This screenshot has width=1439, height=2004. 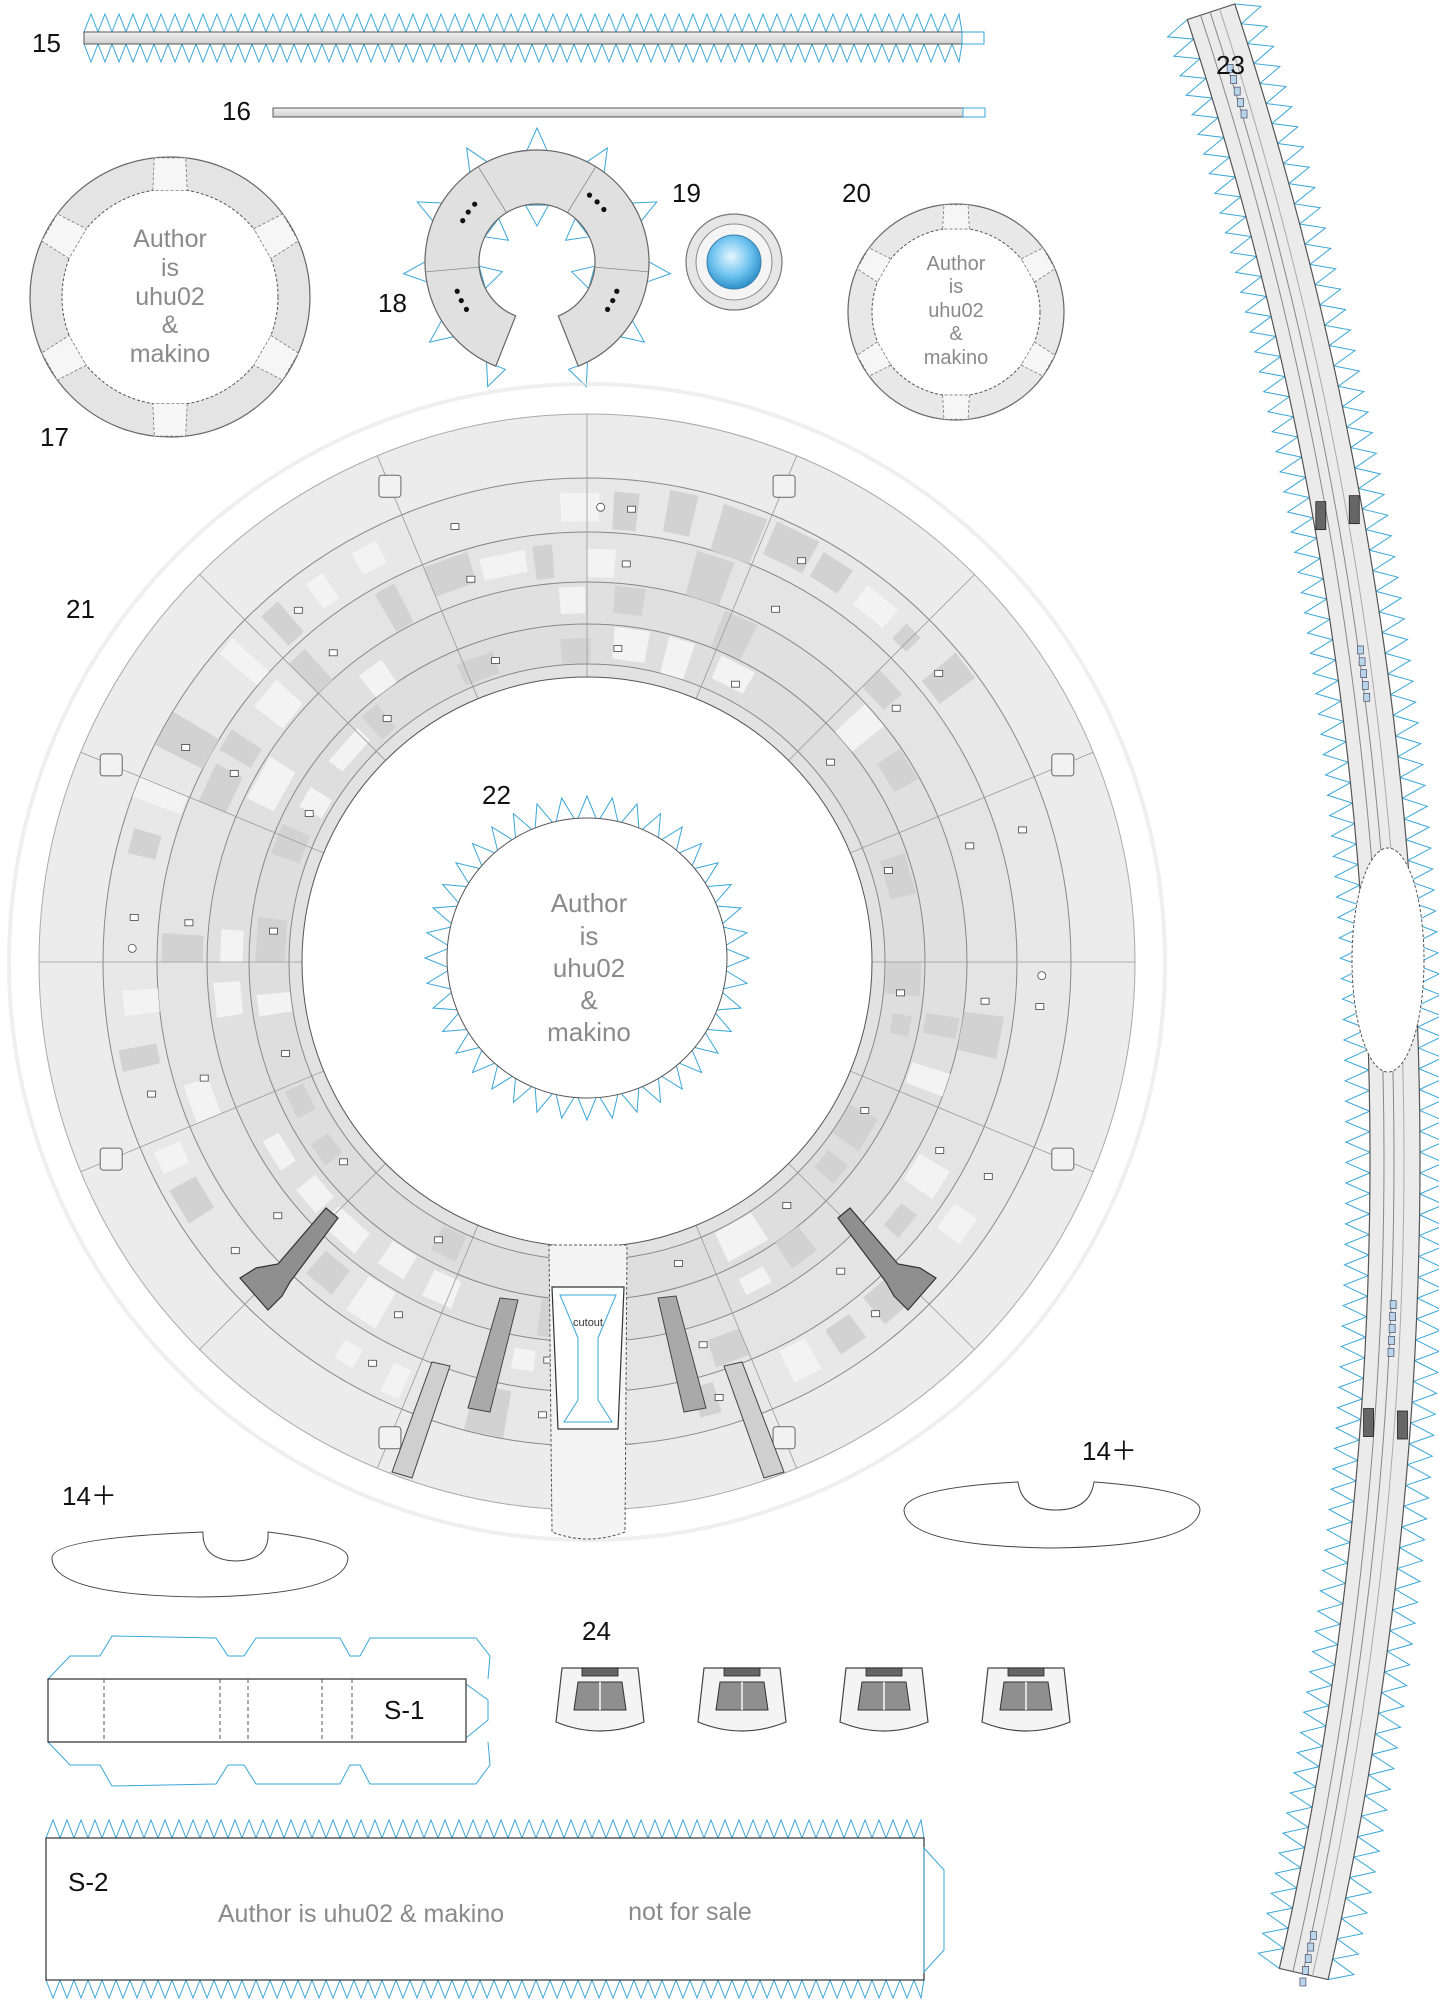 I want to click on svg-text: Author, so click(x=170, y=239).